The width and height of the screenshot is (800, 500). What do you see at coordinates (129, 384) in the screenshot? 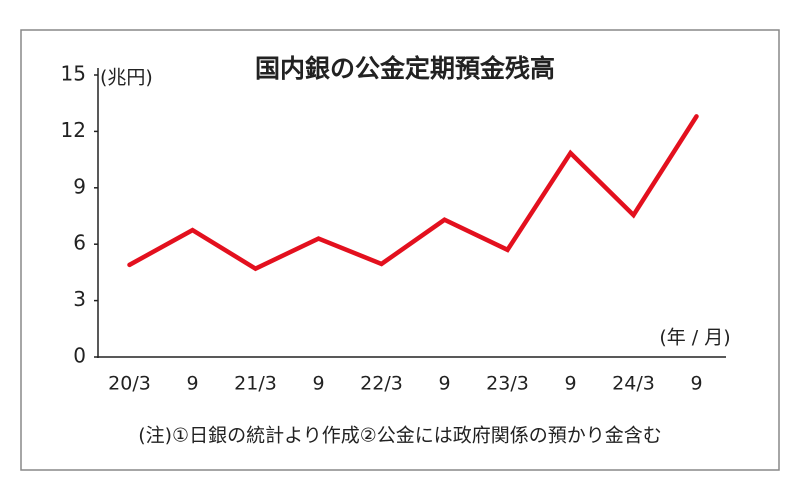
I see `x-tick-label: 20/3` at bounding box center [129, 384].